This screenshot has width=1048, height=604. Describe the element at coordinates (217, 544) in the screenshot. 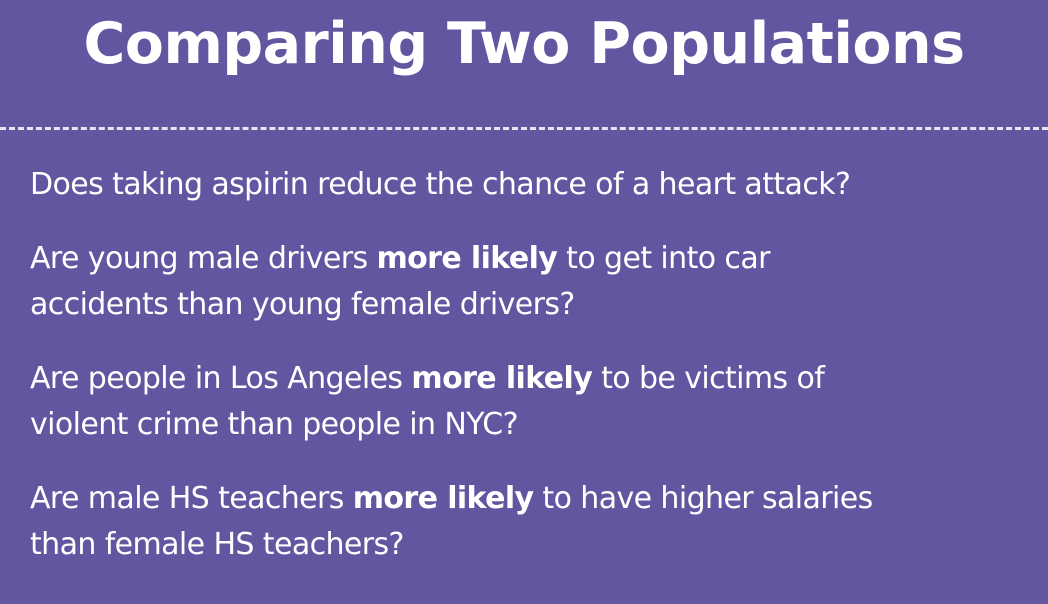

I see `question-text: than female HS teachers?` at that location.